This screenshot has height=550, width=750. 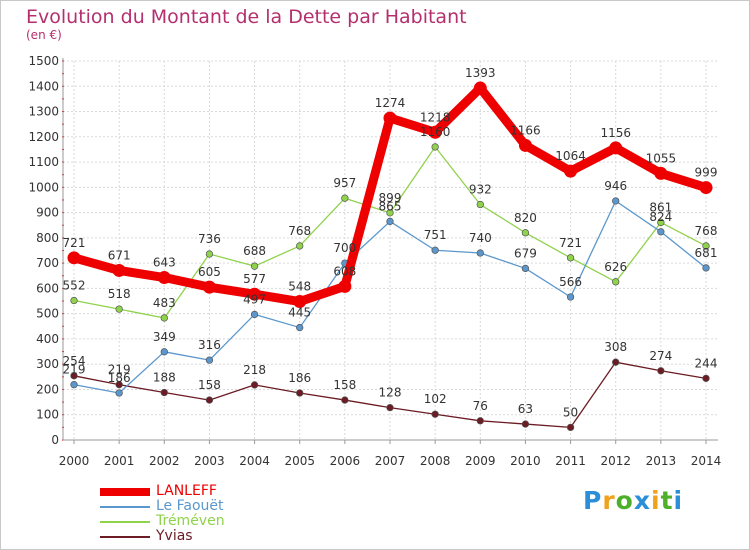 What do you see at coordinates (47, 364) in the screenshot?
I see `y-tick-label: 300` at bounding box center [47, 364].